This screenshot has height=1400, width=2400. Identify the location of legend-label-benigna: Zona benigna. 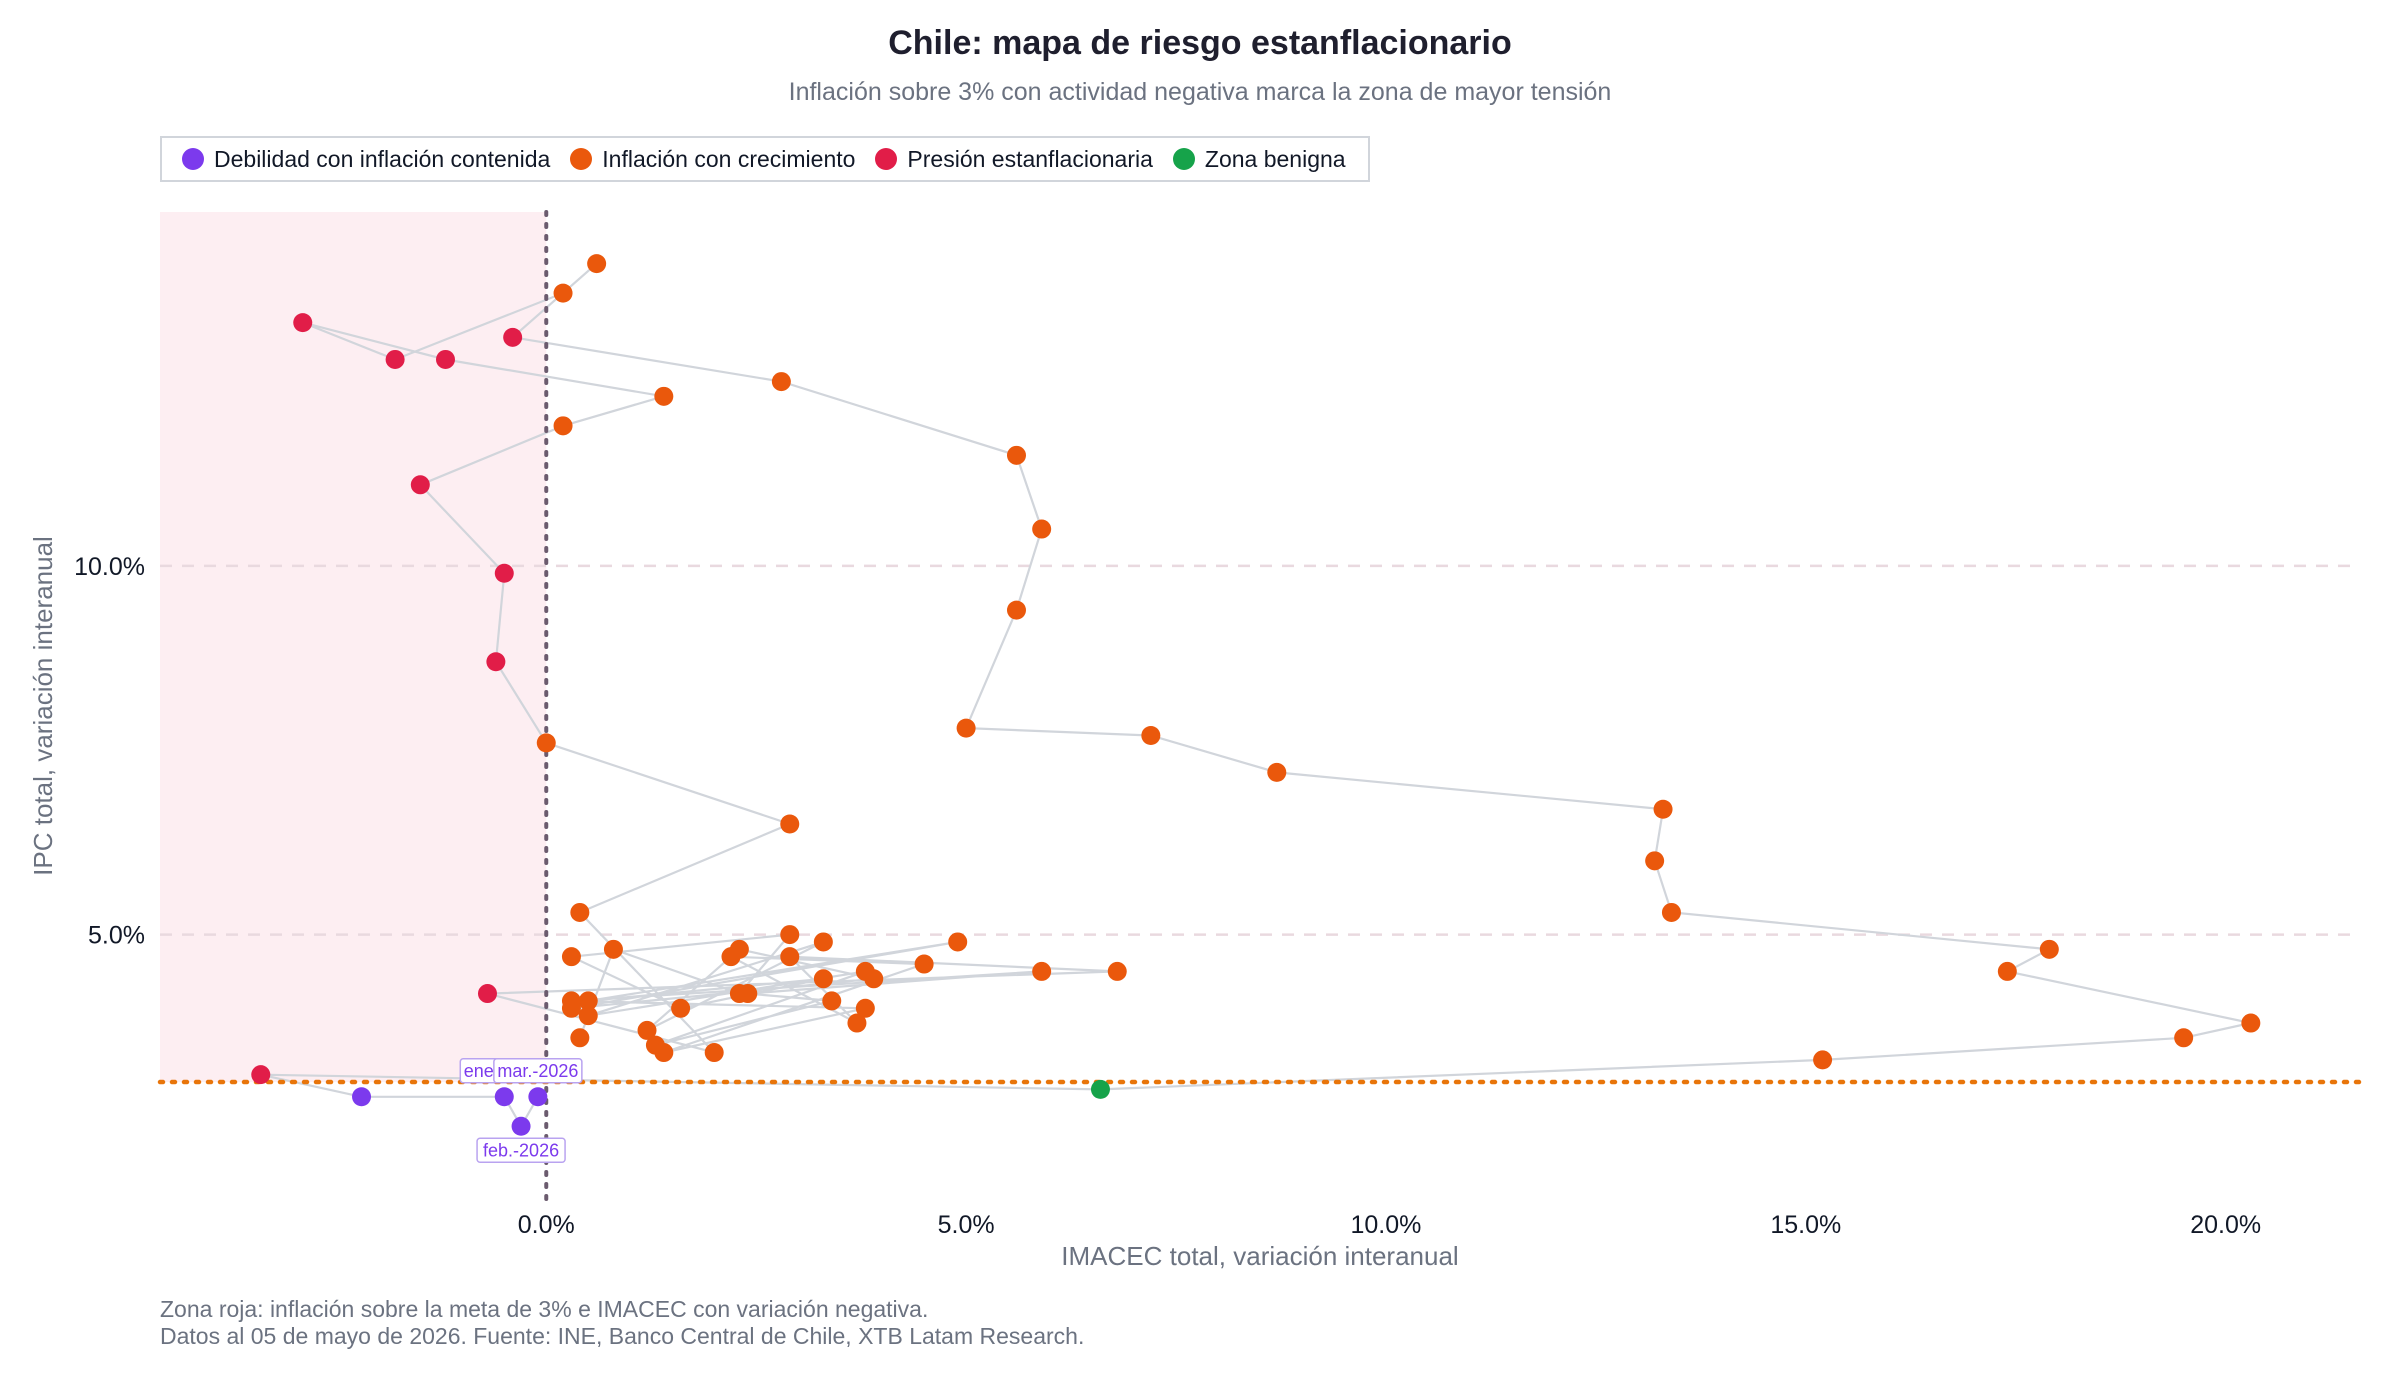
(1275, 158).